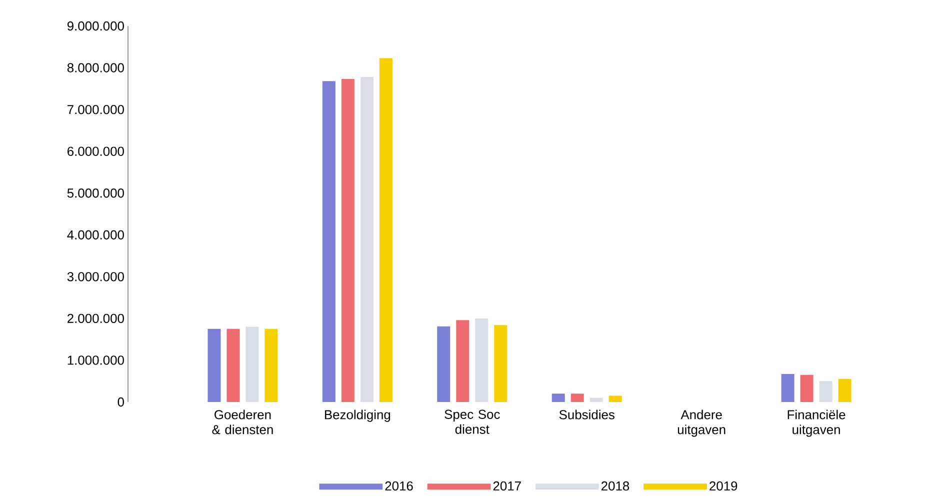  What do you see at coordinates (95, 277) in the screenshot?
I see `y-tick-label: 3.000.000` at bounding box center [95, 277].